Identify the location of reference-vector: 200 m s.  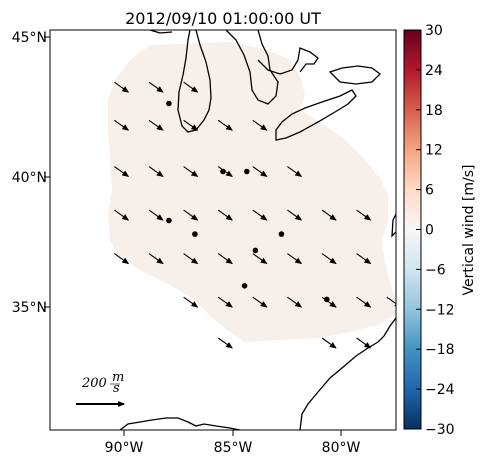
(100, 388).